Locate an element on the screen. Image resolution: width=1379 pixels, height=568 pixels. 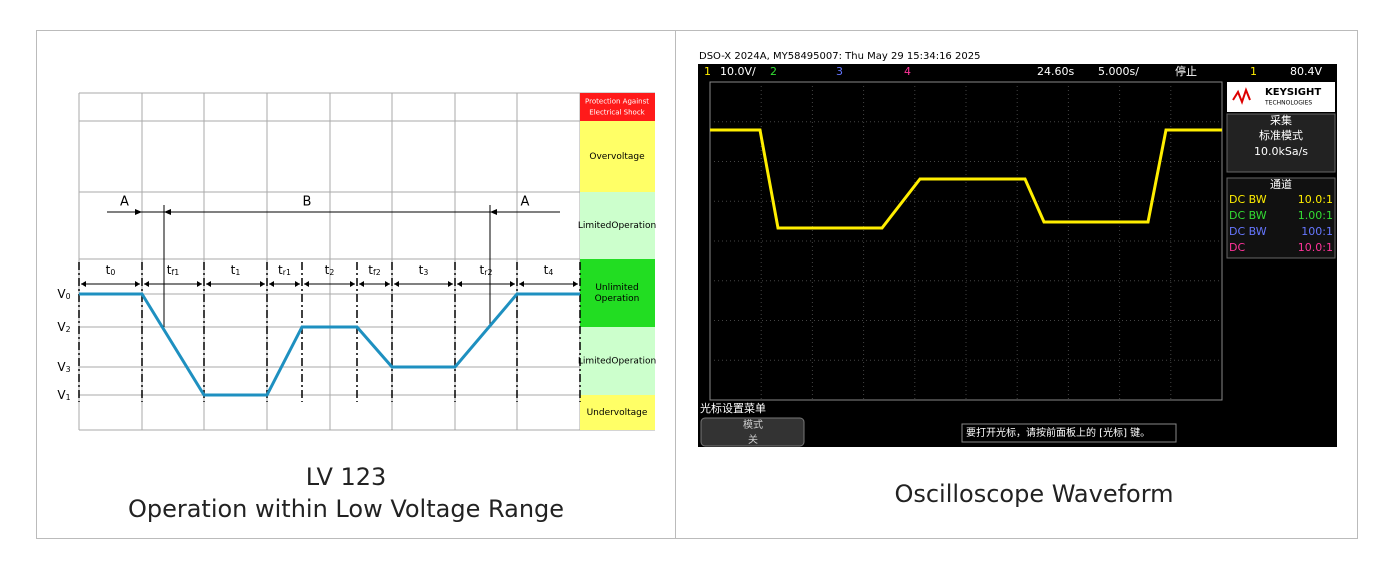
level-label: V2 is located at coordinates (63, 327).